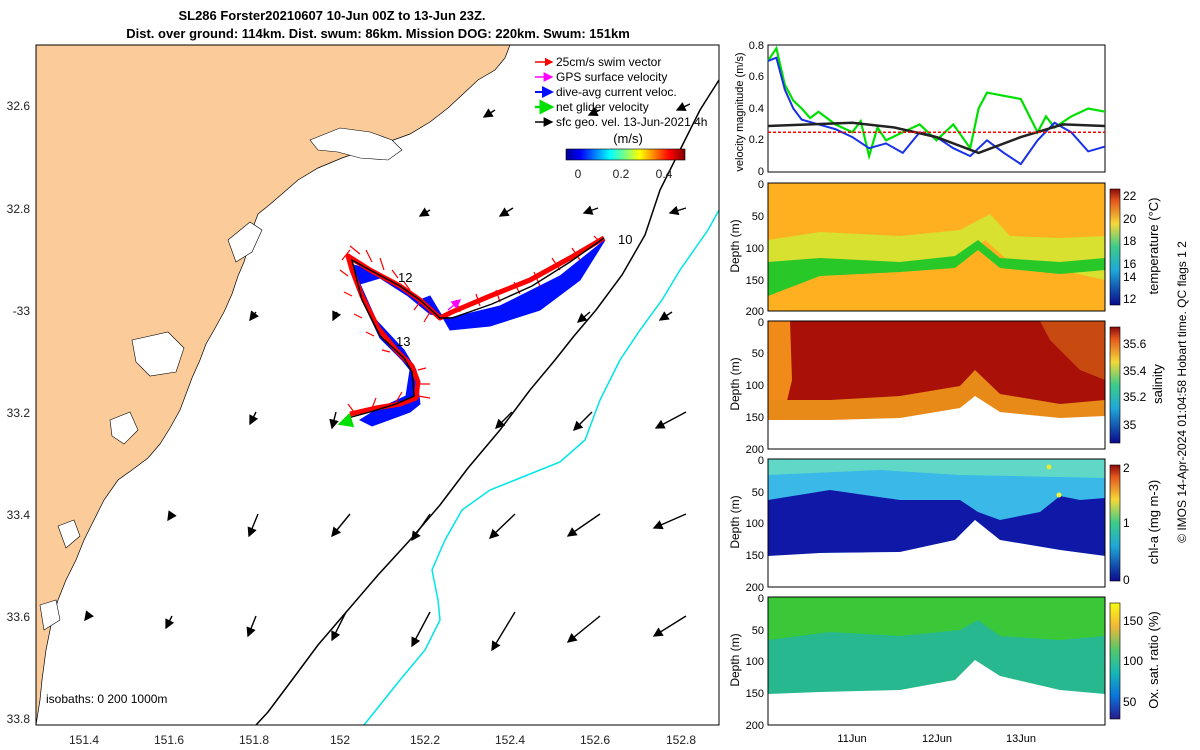 This screenshot has height=750, width=1200. I want to click on svg-text: 33.4, so click(19, 515).